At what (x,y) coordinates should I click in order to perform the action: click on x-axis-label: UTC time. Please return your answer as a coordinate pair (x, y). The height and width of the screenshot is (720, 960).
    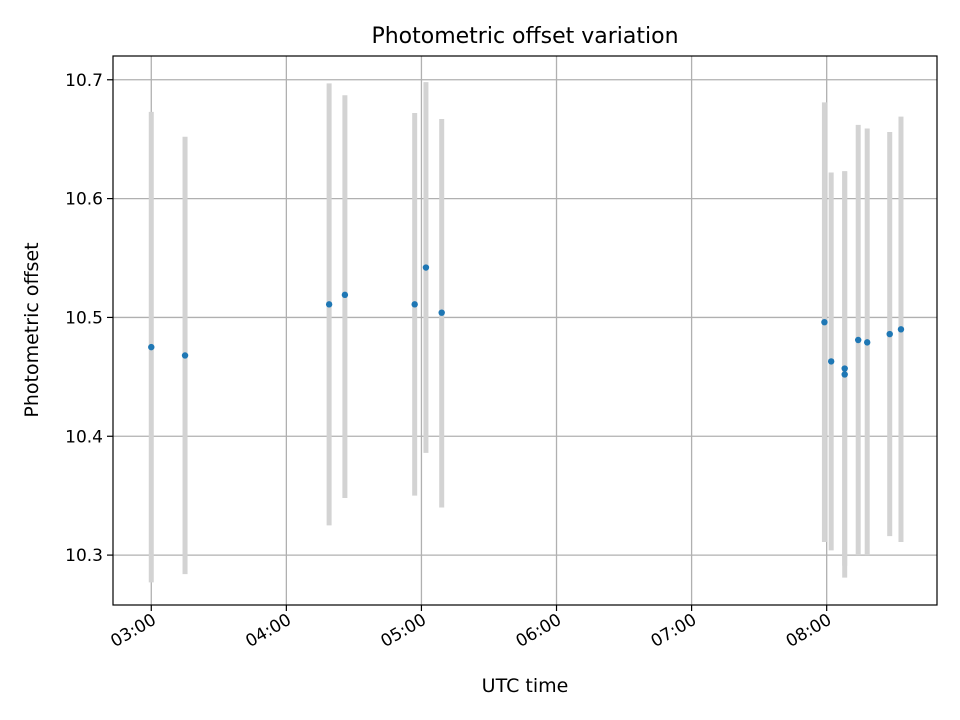
    Looking at the image, I should click on (525, 686).